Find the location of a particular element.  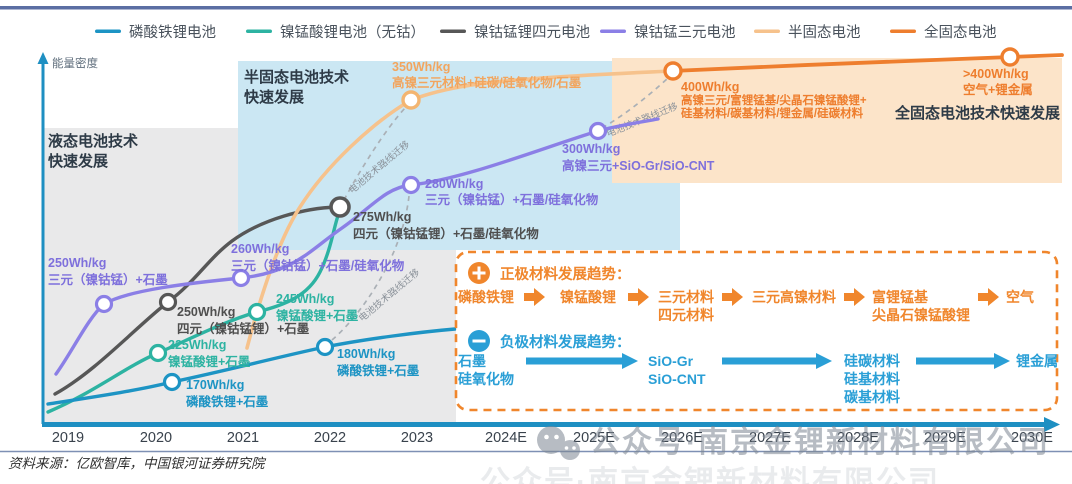

y-axis-label: 能量密度 is located at coordinates (75, 63).